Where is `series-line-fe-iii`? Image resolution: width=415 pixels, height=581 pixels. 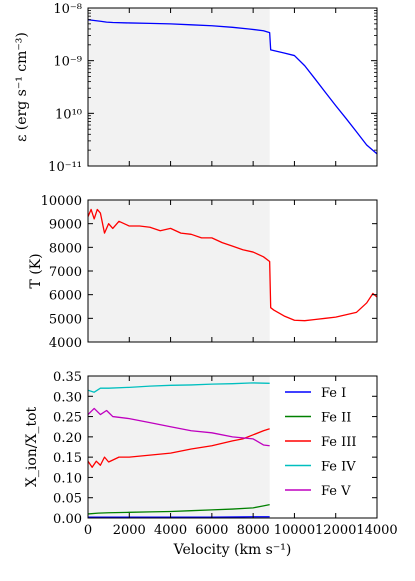 series-line-fe-iii is located at coordinates (179, 448).